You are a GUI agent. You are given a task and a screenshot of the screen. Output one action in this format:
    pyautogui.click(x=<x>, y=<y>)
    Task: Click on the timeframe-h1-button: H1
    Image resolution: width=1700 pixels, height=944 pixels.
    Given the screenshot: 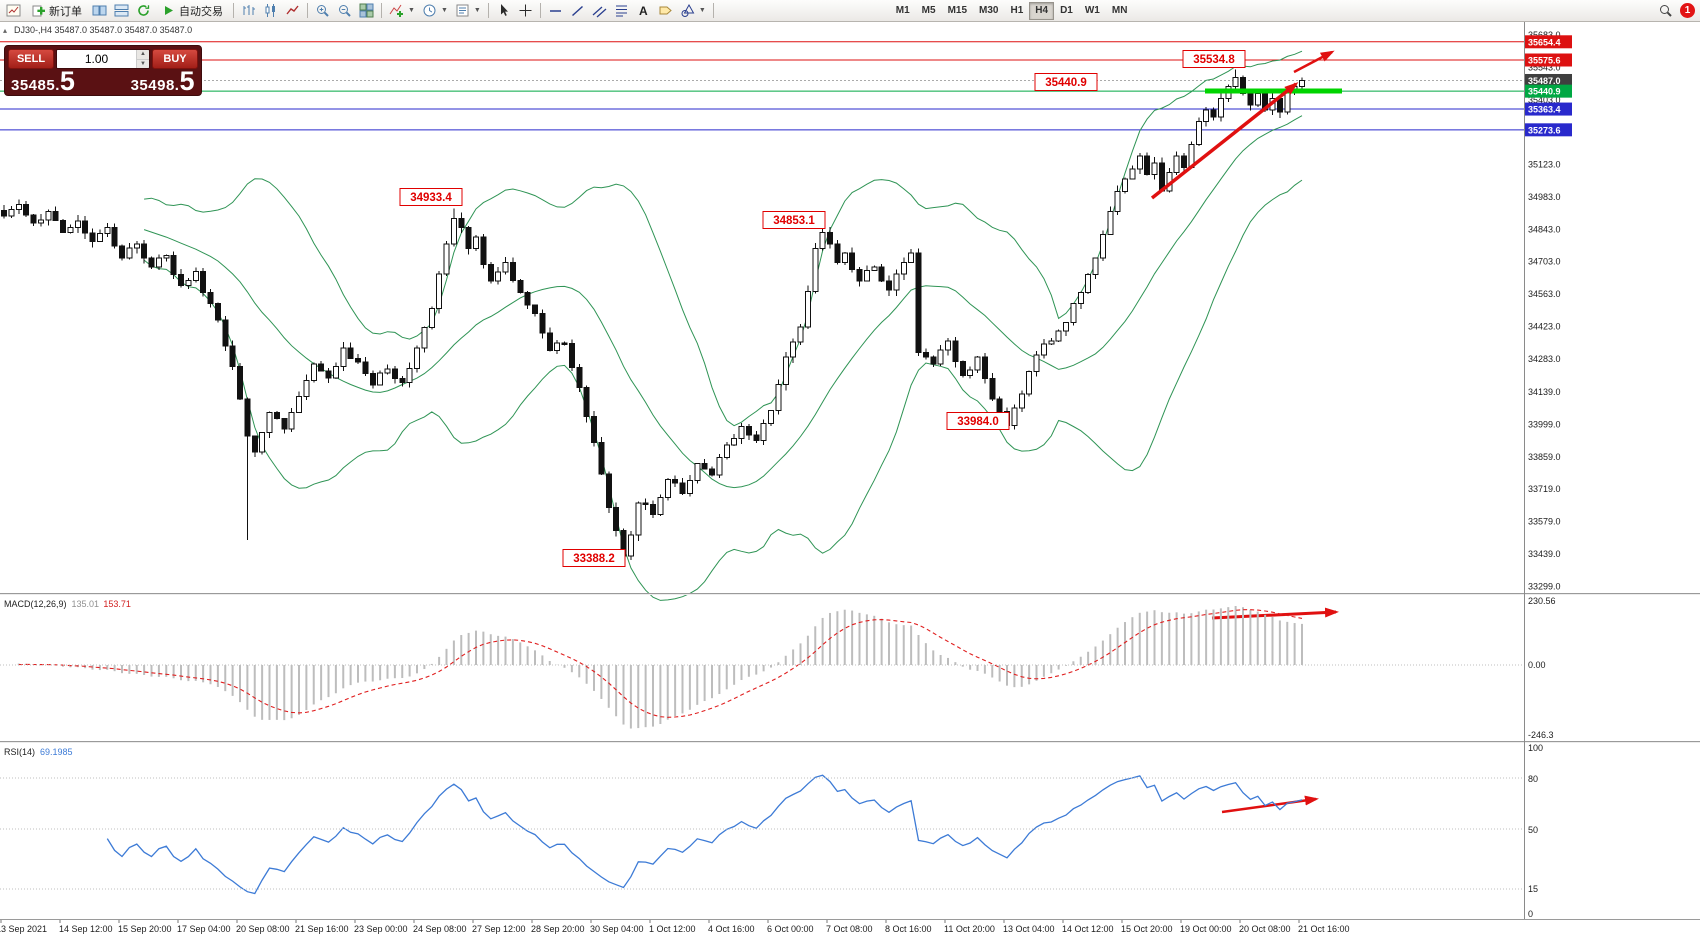 What is the action you would take?
    pyautogui.click(x=1016, y=11)
    